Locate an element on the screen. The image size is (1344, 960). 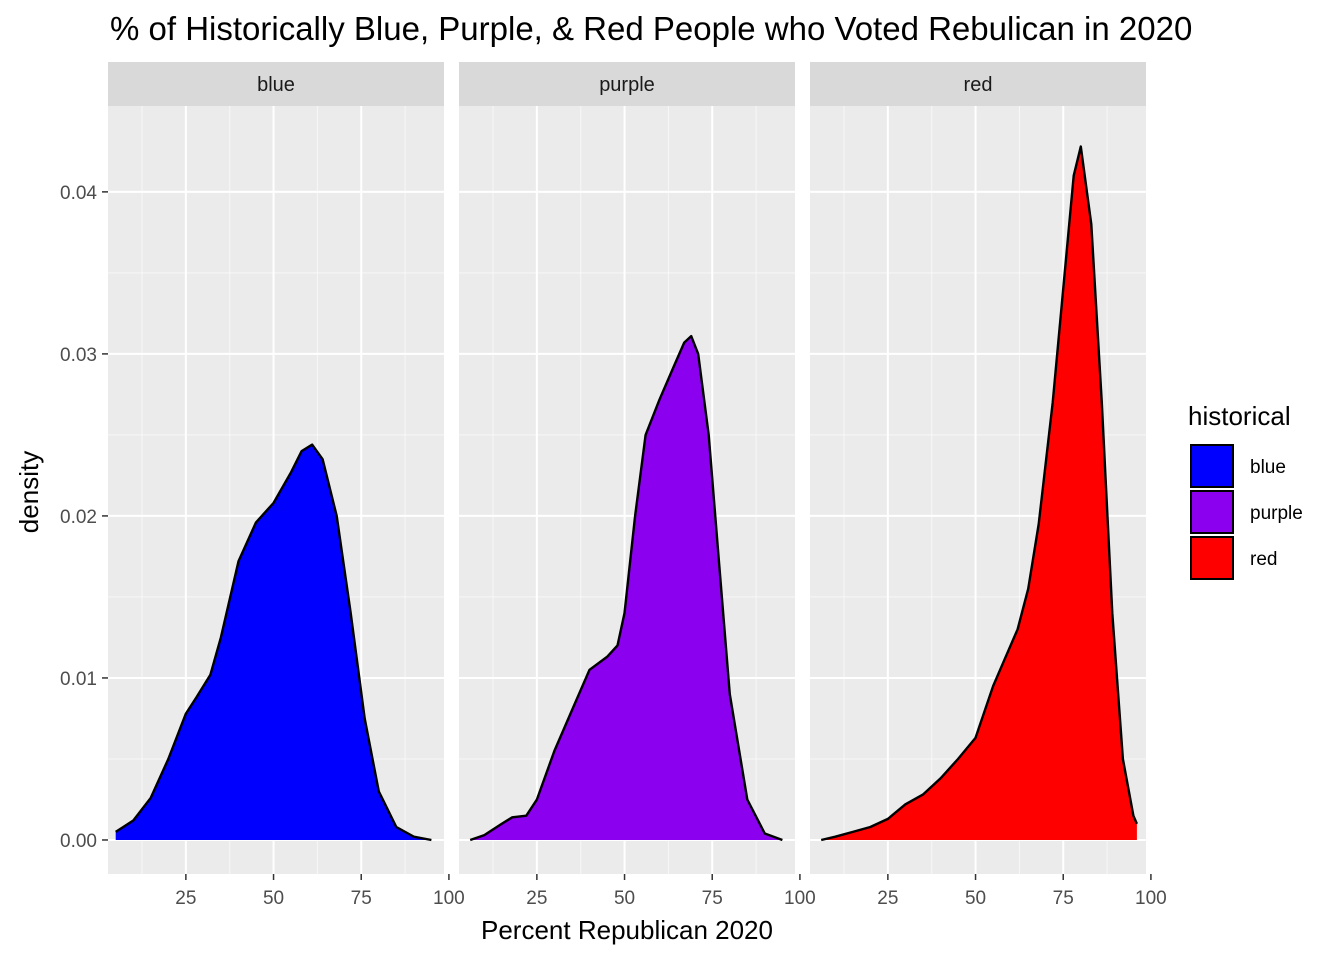
y-axis-title: density is located at coordinates (29, 492).